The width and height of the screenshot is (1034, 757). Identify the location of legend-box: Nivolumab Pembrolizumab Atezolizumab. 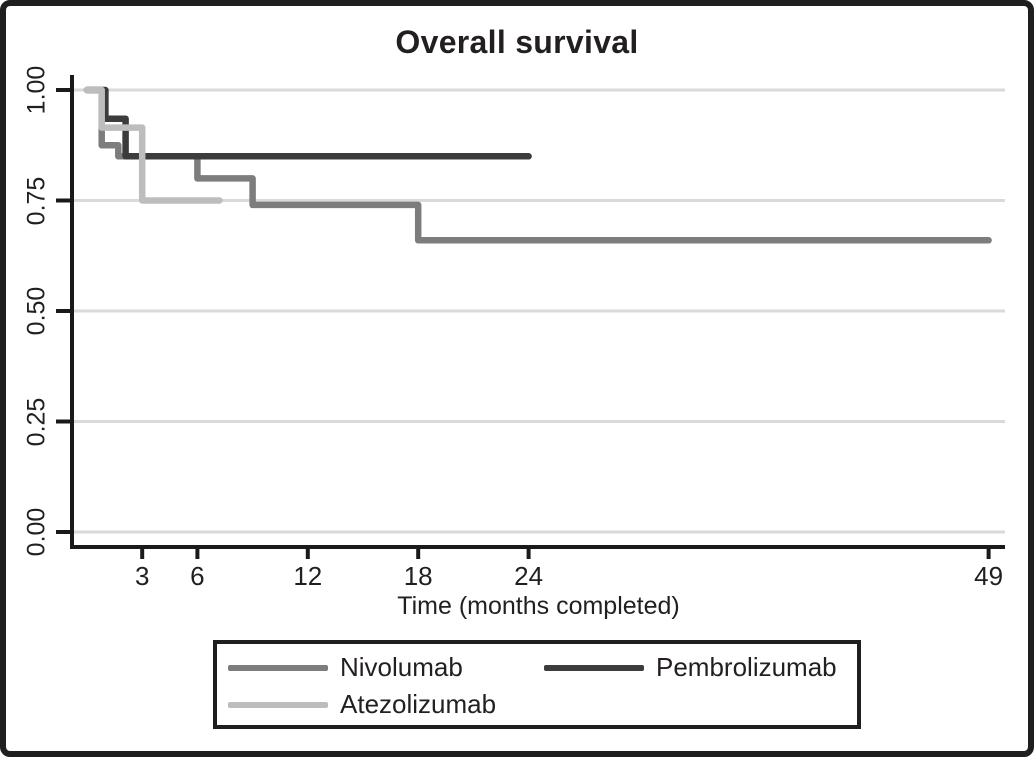
(537, 684).